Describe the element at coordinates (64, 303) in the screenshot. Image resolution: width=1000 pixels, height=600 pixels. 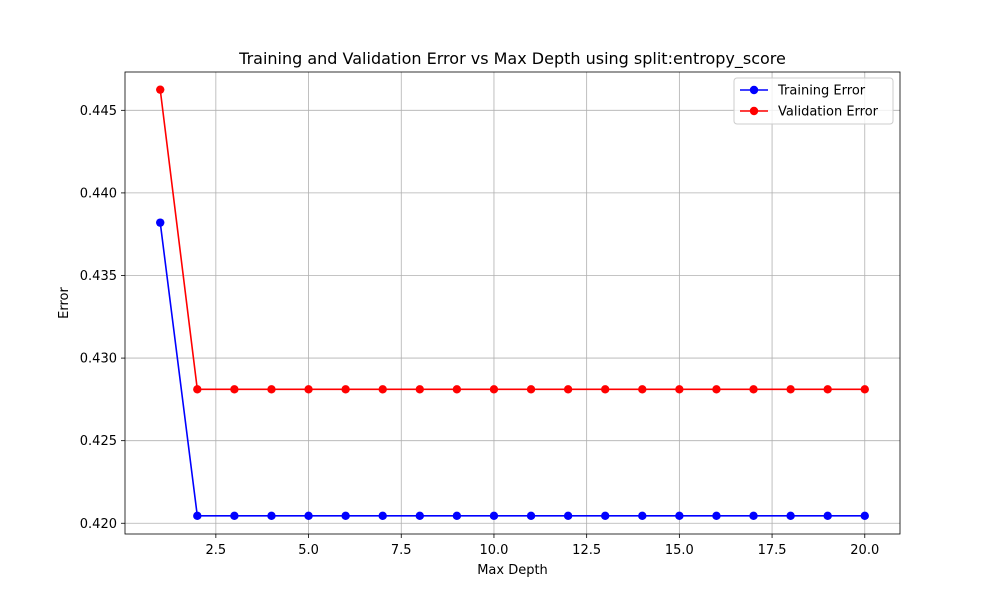
I see `y-axis-label: Error` at that location.